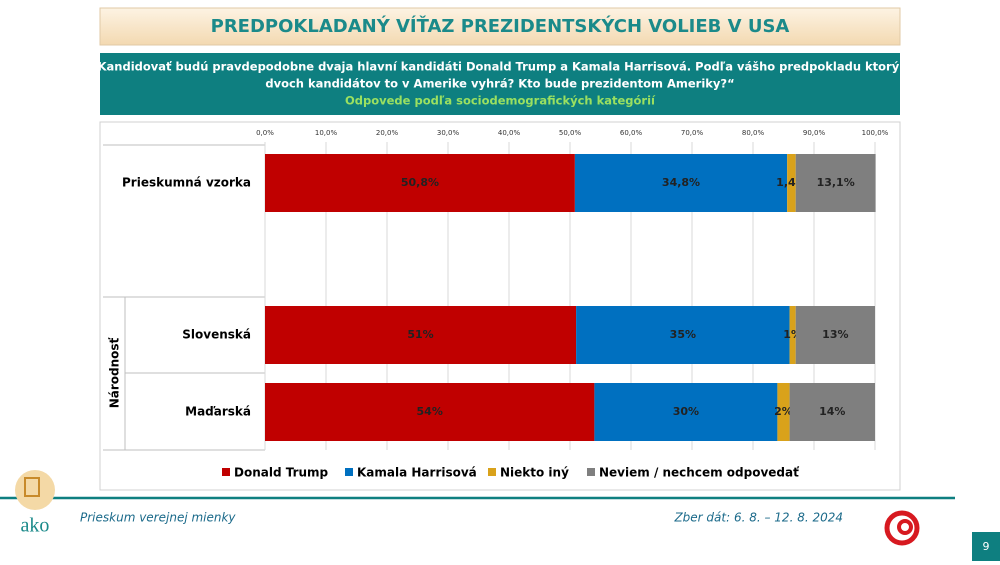 The image size is (1000, 565). I want to click on legend-label: Donald Trump, so click(281, 473).